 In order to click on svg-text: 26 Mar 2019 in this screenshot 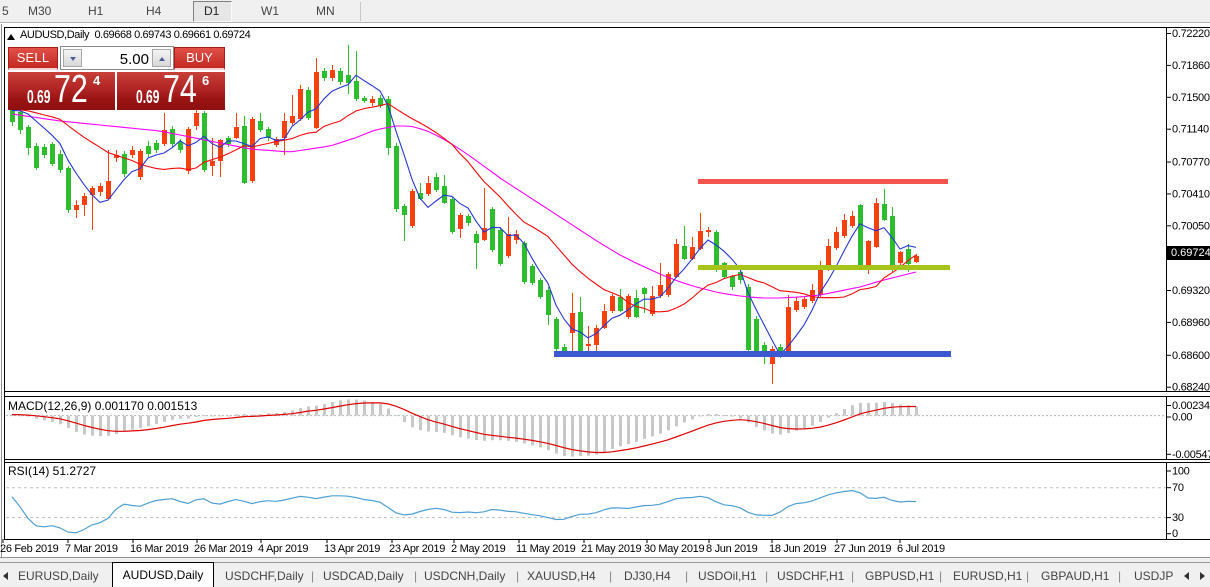, I will do `click(223, 549)`.